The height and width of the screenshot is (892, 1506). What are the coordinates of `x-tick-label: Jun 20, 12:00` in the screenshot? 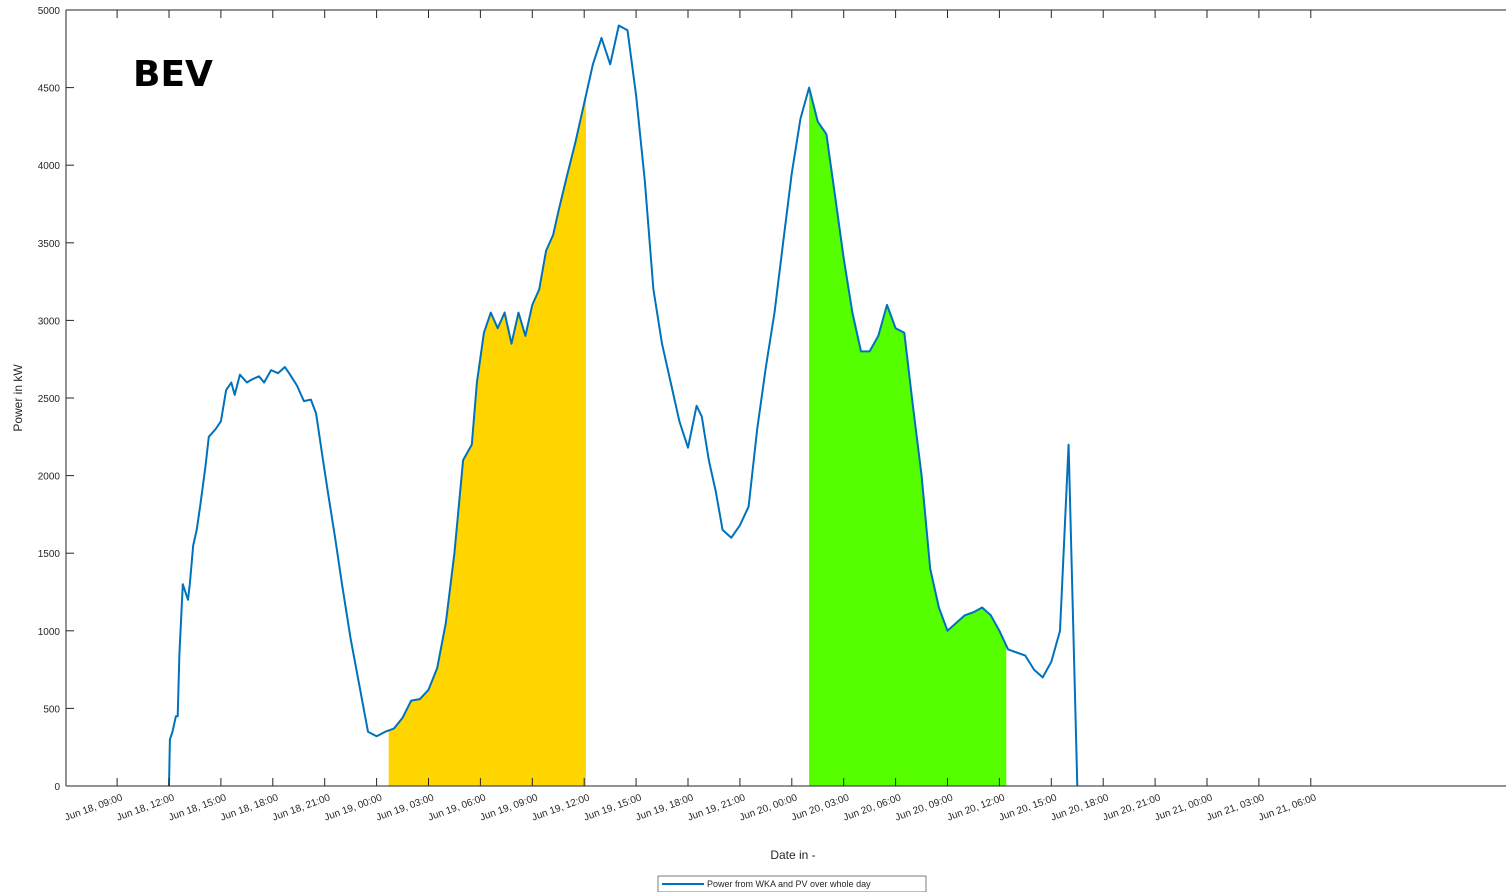 It's located at (976, 807).